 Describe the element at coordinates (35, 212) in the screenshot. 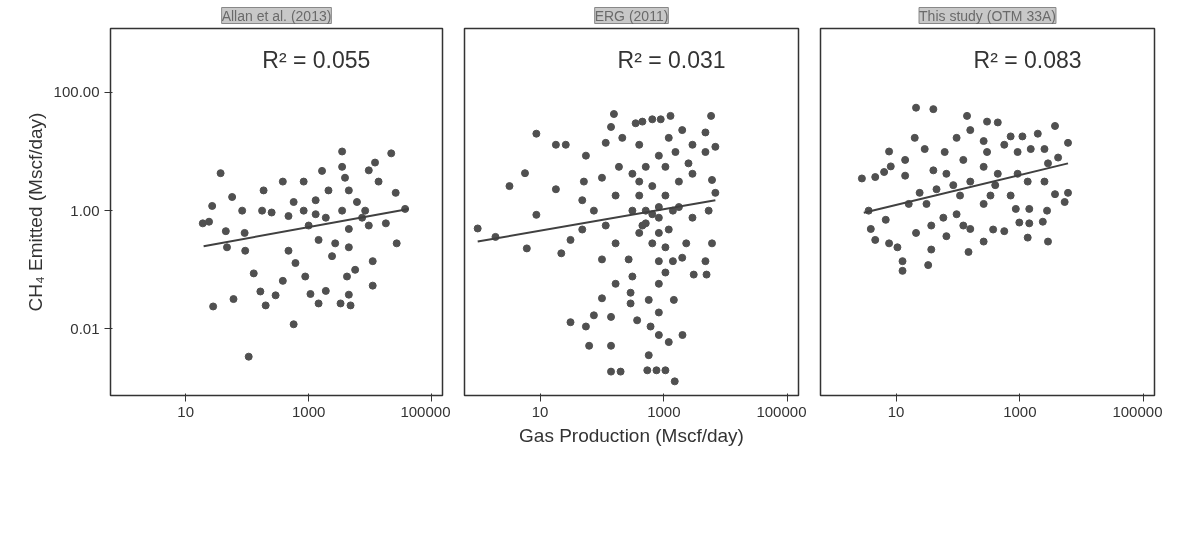

I see `y-axis-title: CH₄ Emitted (Mscf/day)` at that location.